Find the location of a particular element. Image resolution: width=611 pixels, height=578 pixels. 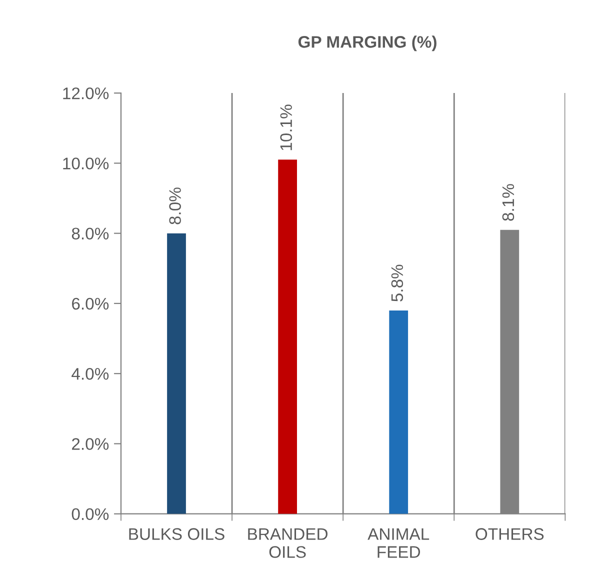

chart-title: GP MARGING (%) is located at coordinates (367, 44).